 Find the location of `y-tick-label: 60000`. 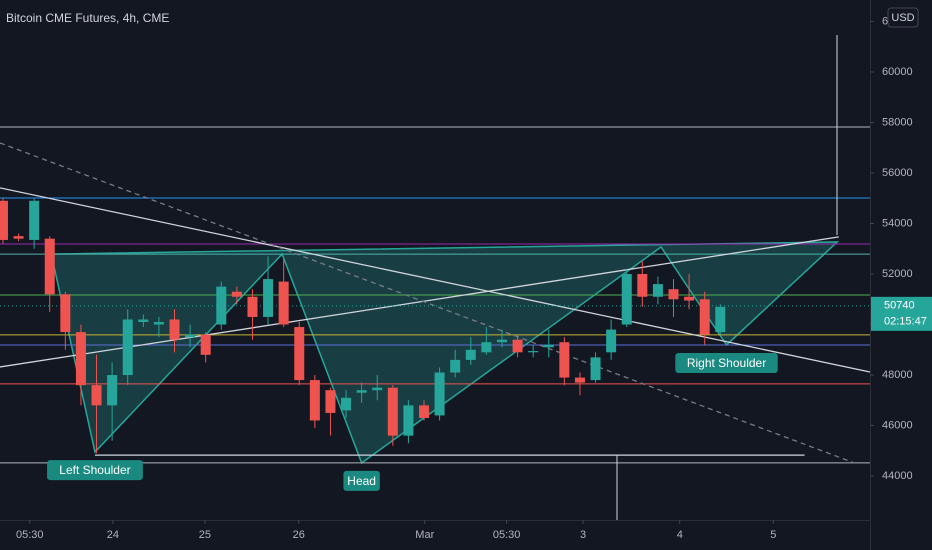

y-tick-label: 60000 is located at coordinates (897, 72).